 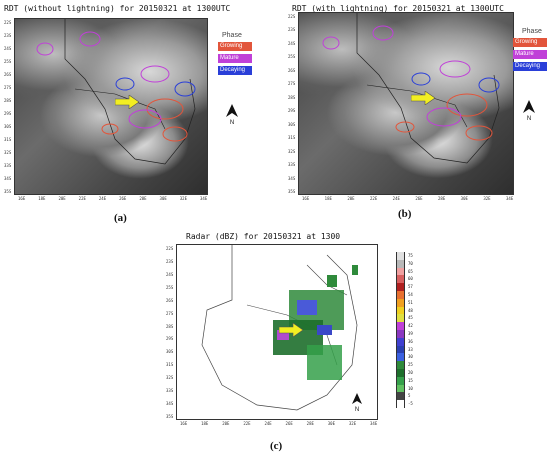 What do you see at coordinates (8, 113) in the screenshot?
I see `panel-a-y-tick: 29S` at bounding box center [8, 113].